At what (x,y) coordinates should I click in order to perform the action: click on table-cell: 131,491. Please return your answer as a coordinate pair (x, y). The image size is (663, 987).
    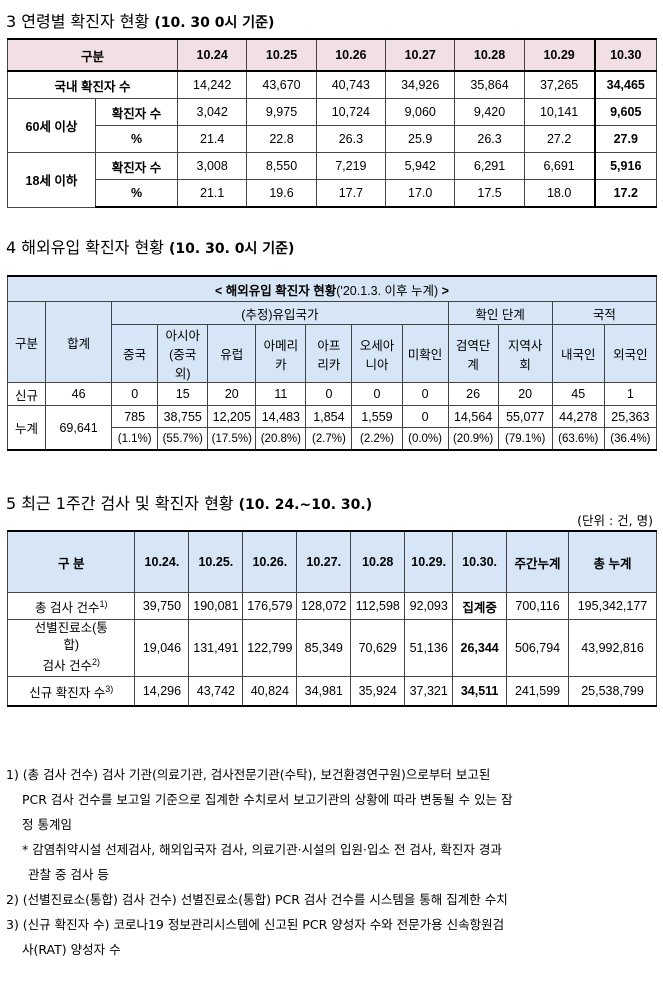
    Looking at the image, I should click on (216, 648).